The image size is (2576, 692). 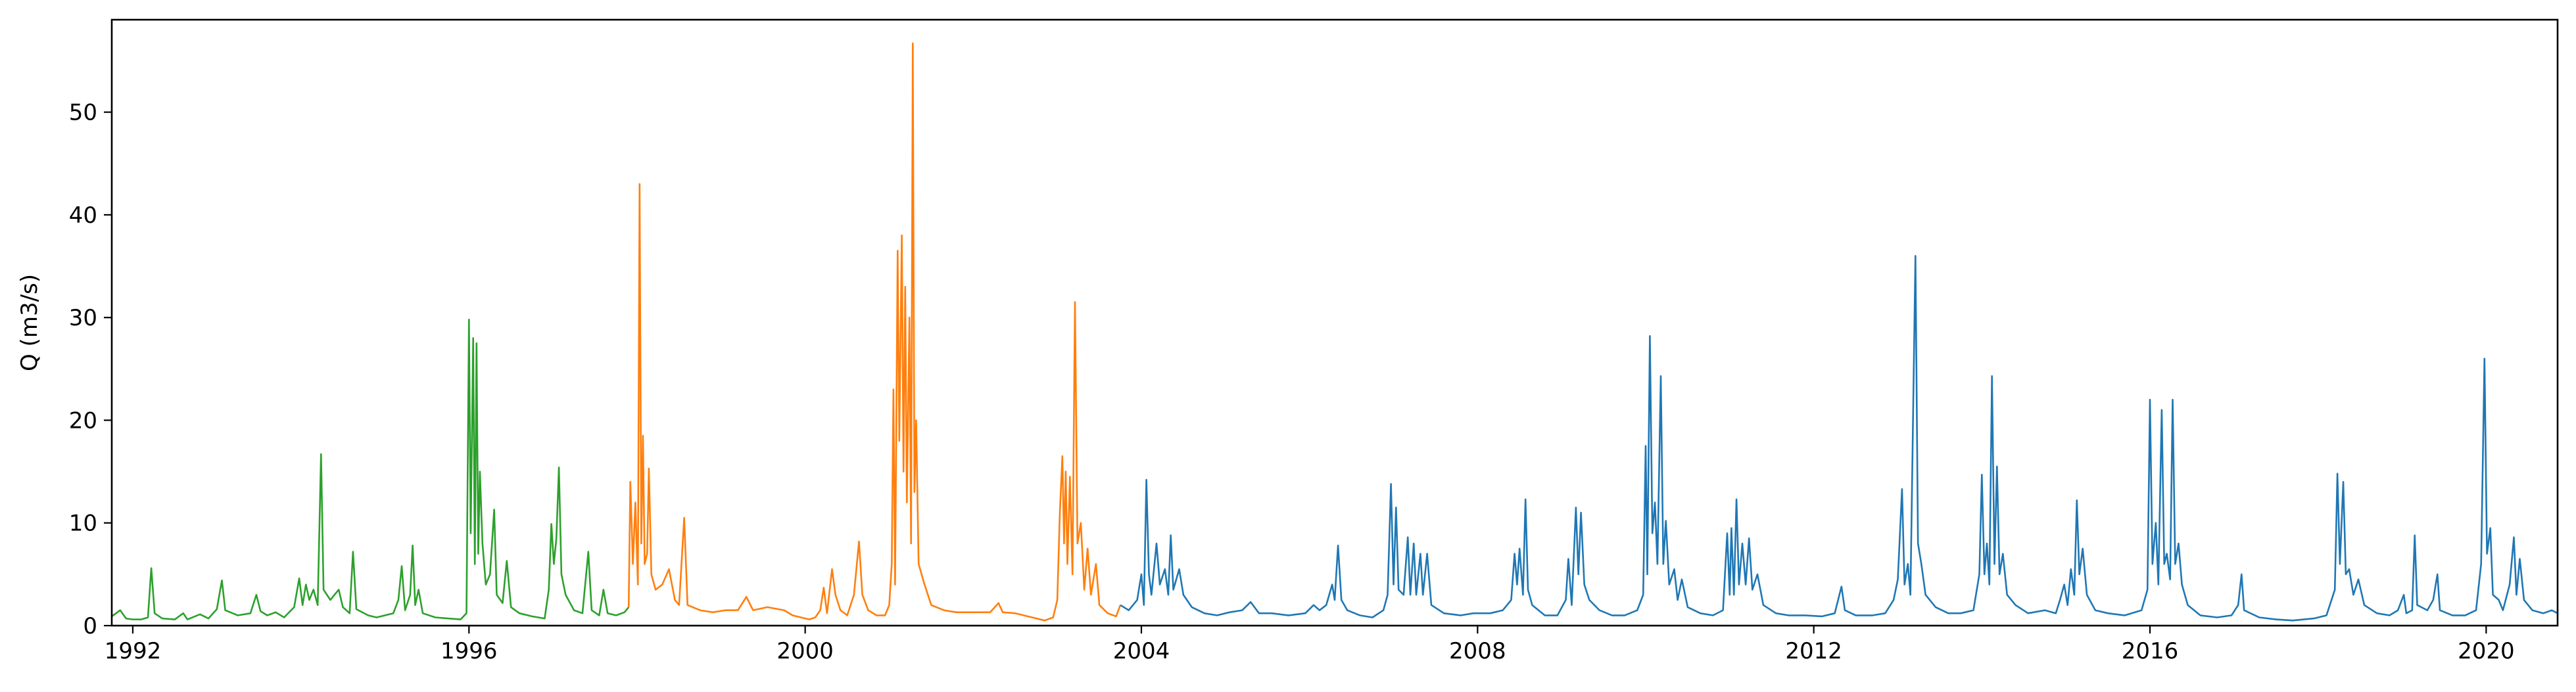 What do you see at coordinates (1477, 651) in the screenshot?
I see `x-tick-label: 2008` at bounding box center [1477, 651].